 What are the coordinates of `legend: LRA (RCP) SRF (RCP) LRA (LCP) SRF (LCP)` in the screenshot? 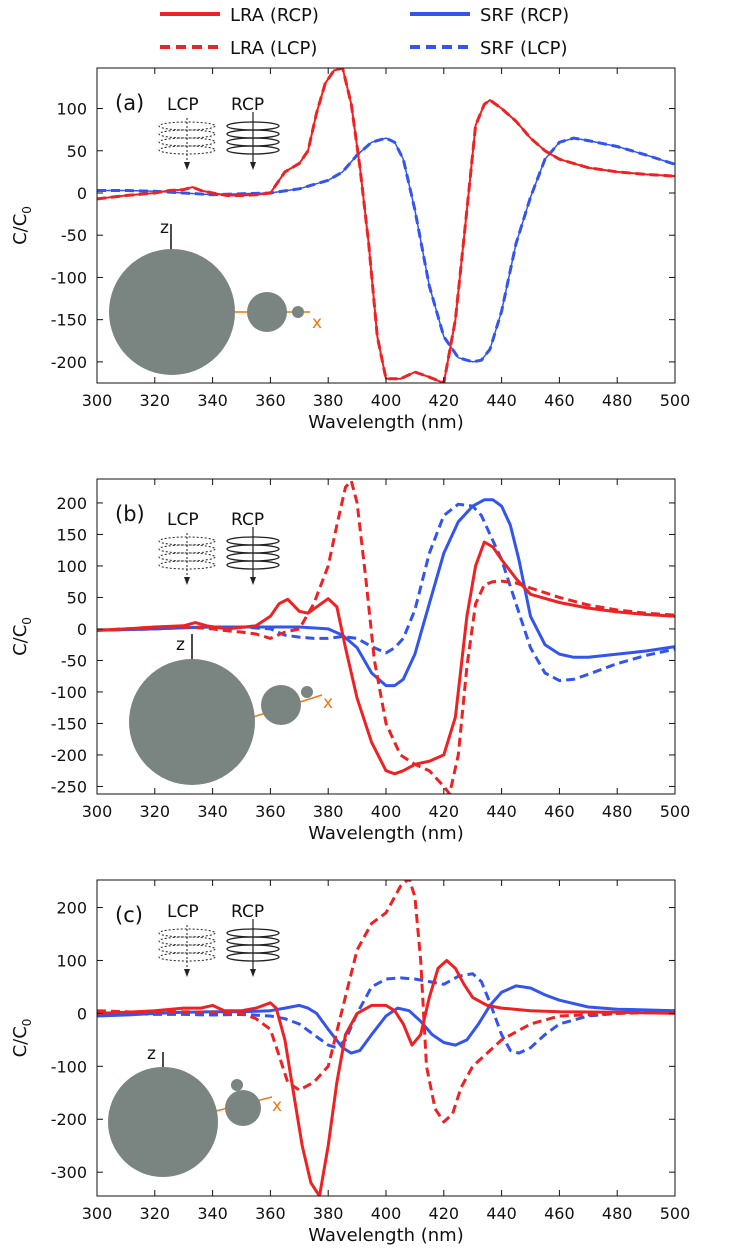 It's located at (364, 32).